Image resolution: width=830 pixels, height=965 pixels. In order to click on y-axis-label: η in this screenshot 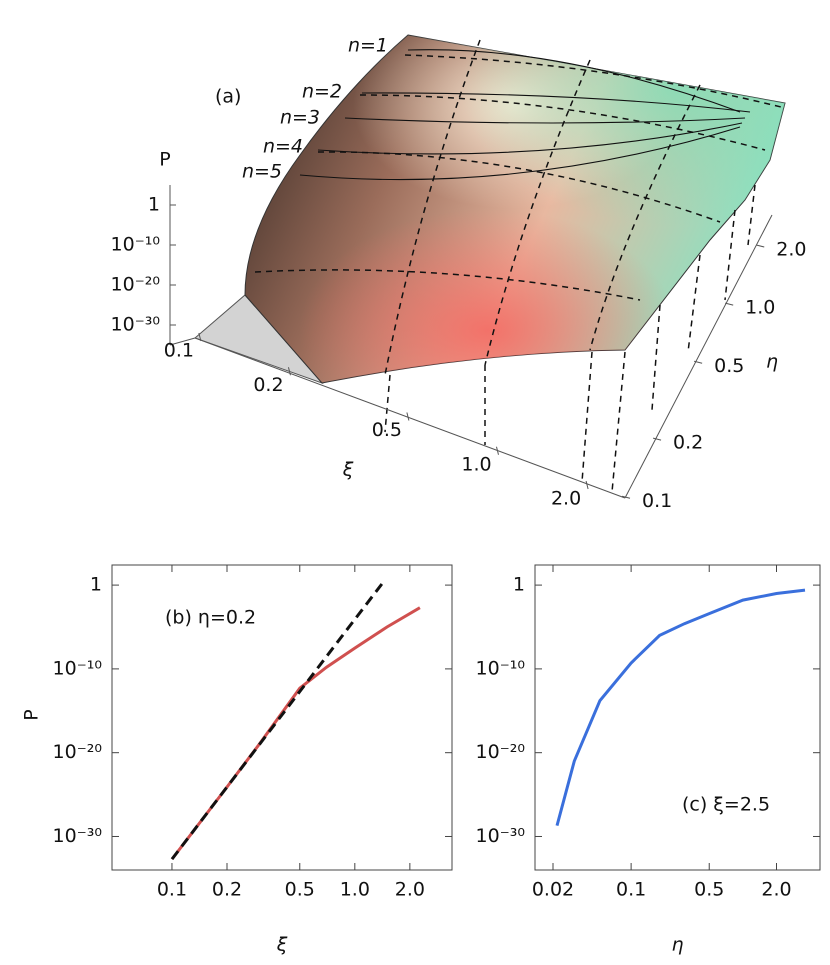, I will do `click(772, 362)`.